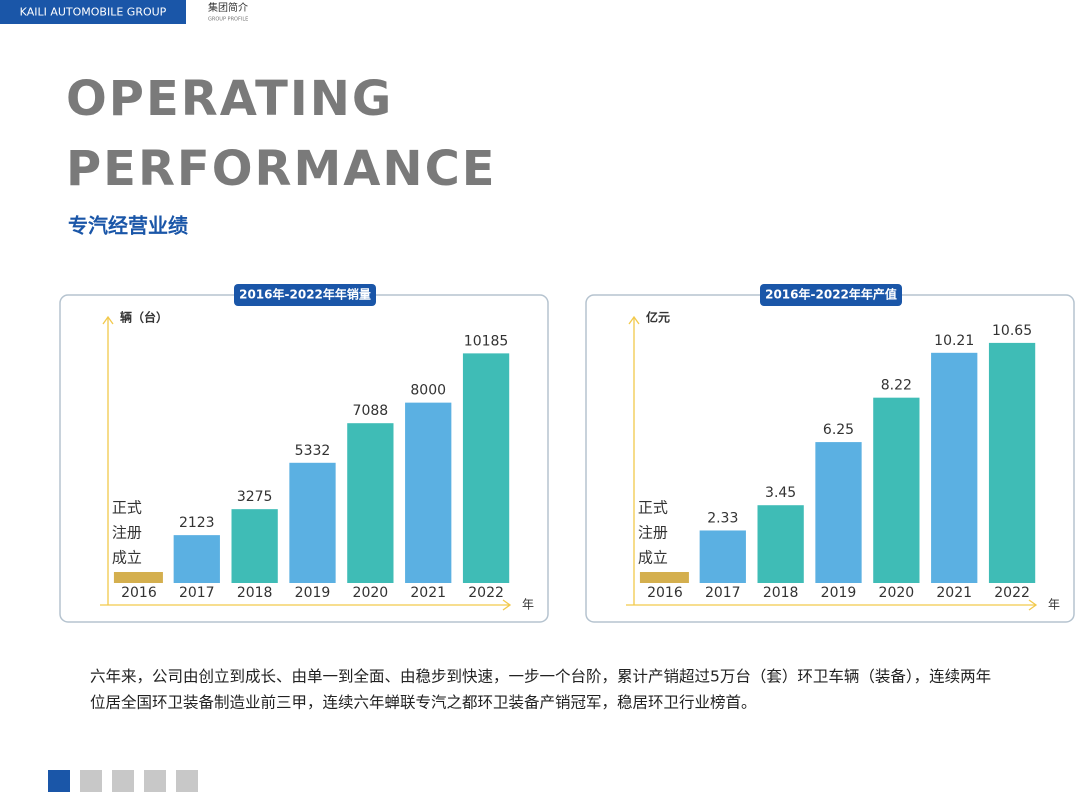  What do you see at coordinates (838, 430) in the screenshot?
I see `value-label: 6.25` at bounding box center [838, 430].